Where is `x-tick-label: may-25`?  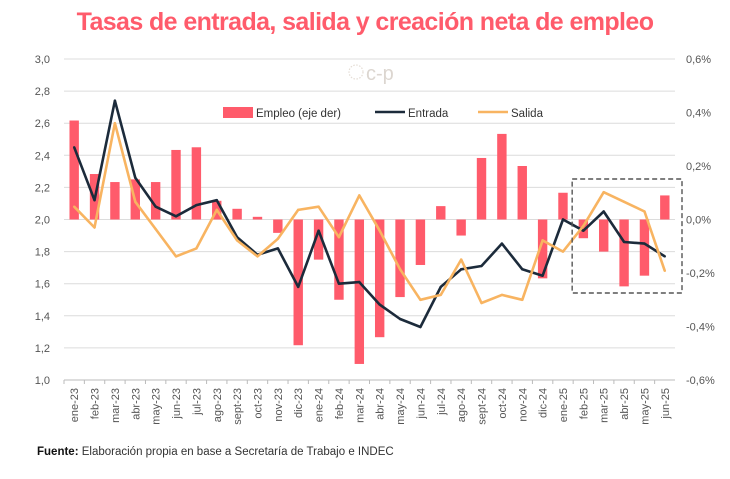 x-tick-label: may-25 is located at coordinates (645, 406).